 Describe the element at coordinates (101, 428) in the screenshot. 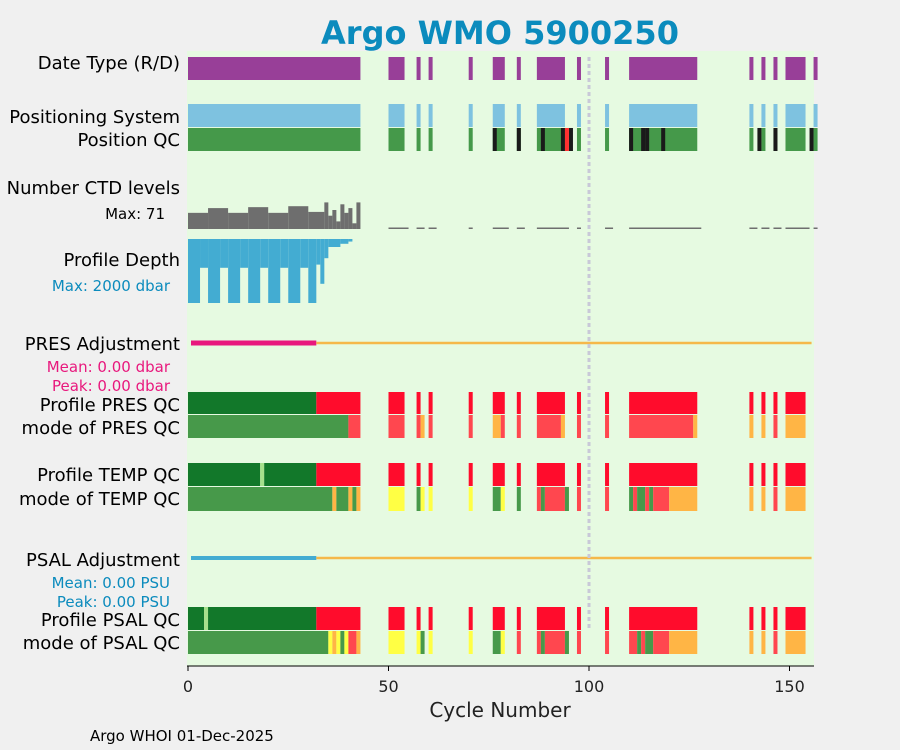

I see `row-label-mode-pres-qc: mode of PRES QC` at that location.